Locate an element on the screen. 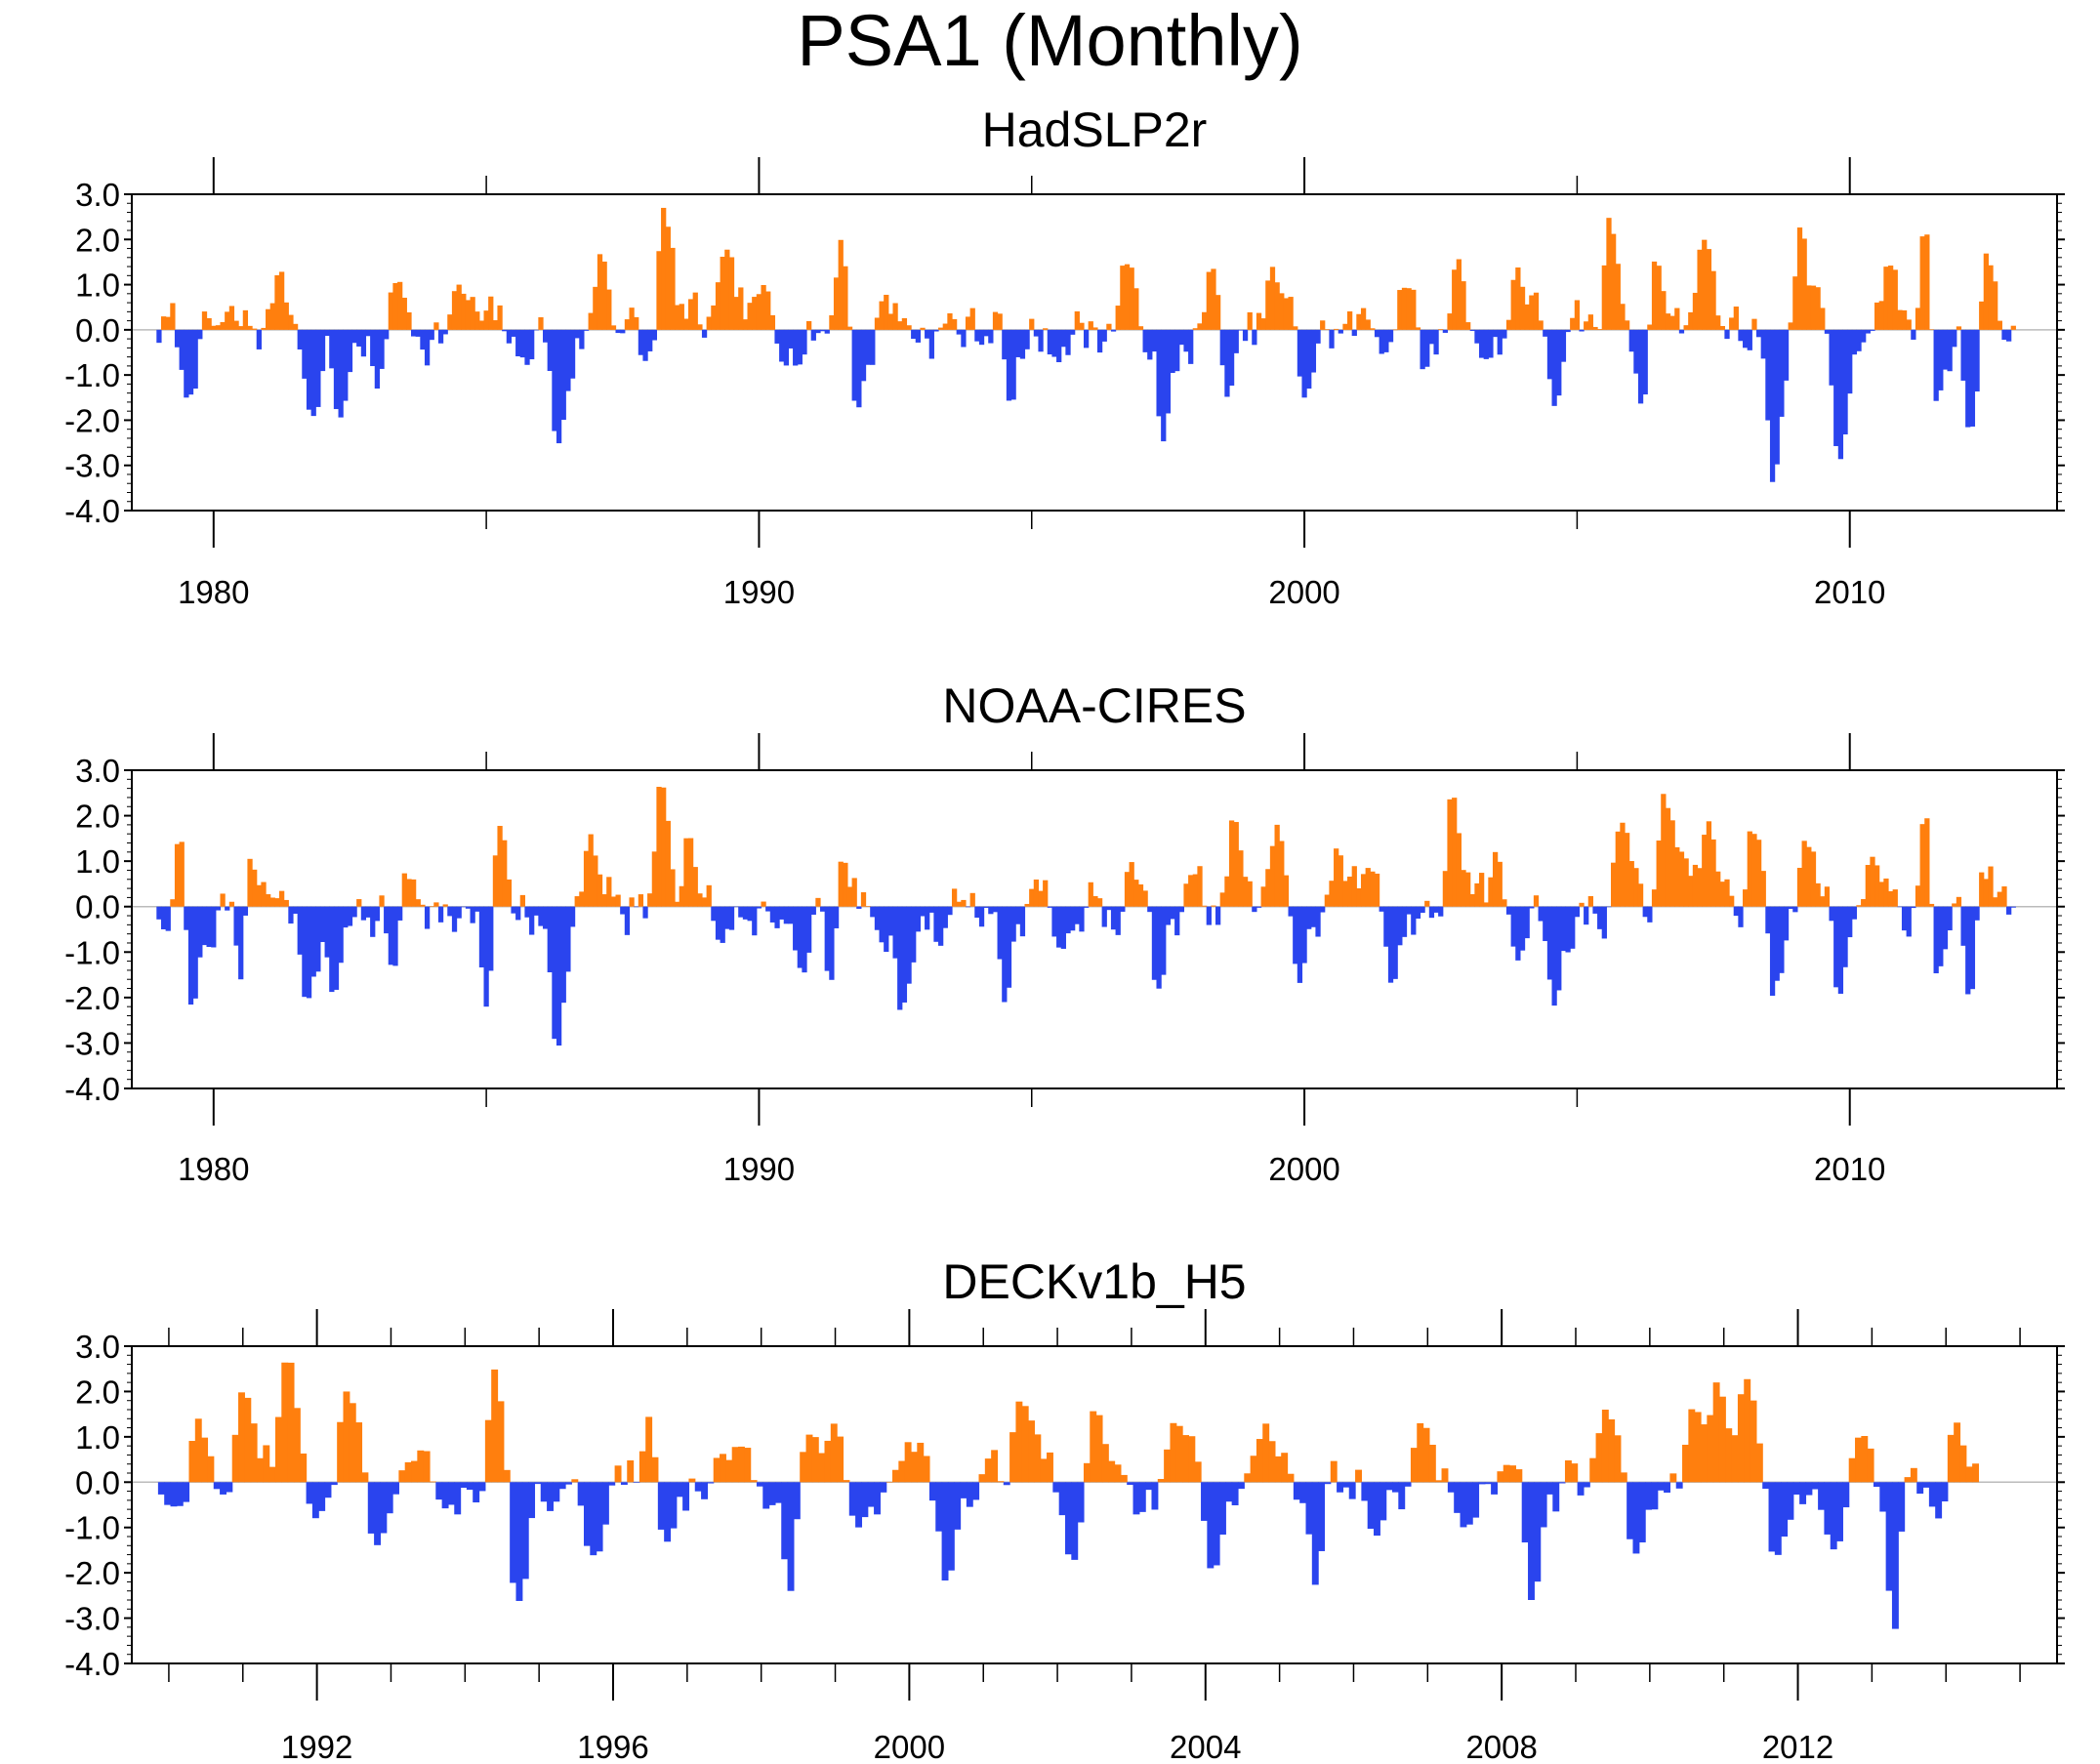  y-tick-label: 0.0 is located at coordinates (97, 907).